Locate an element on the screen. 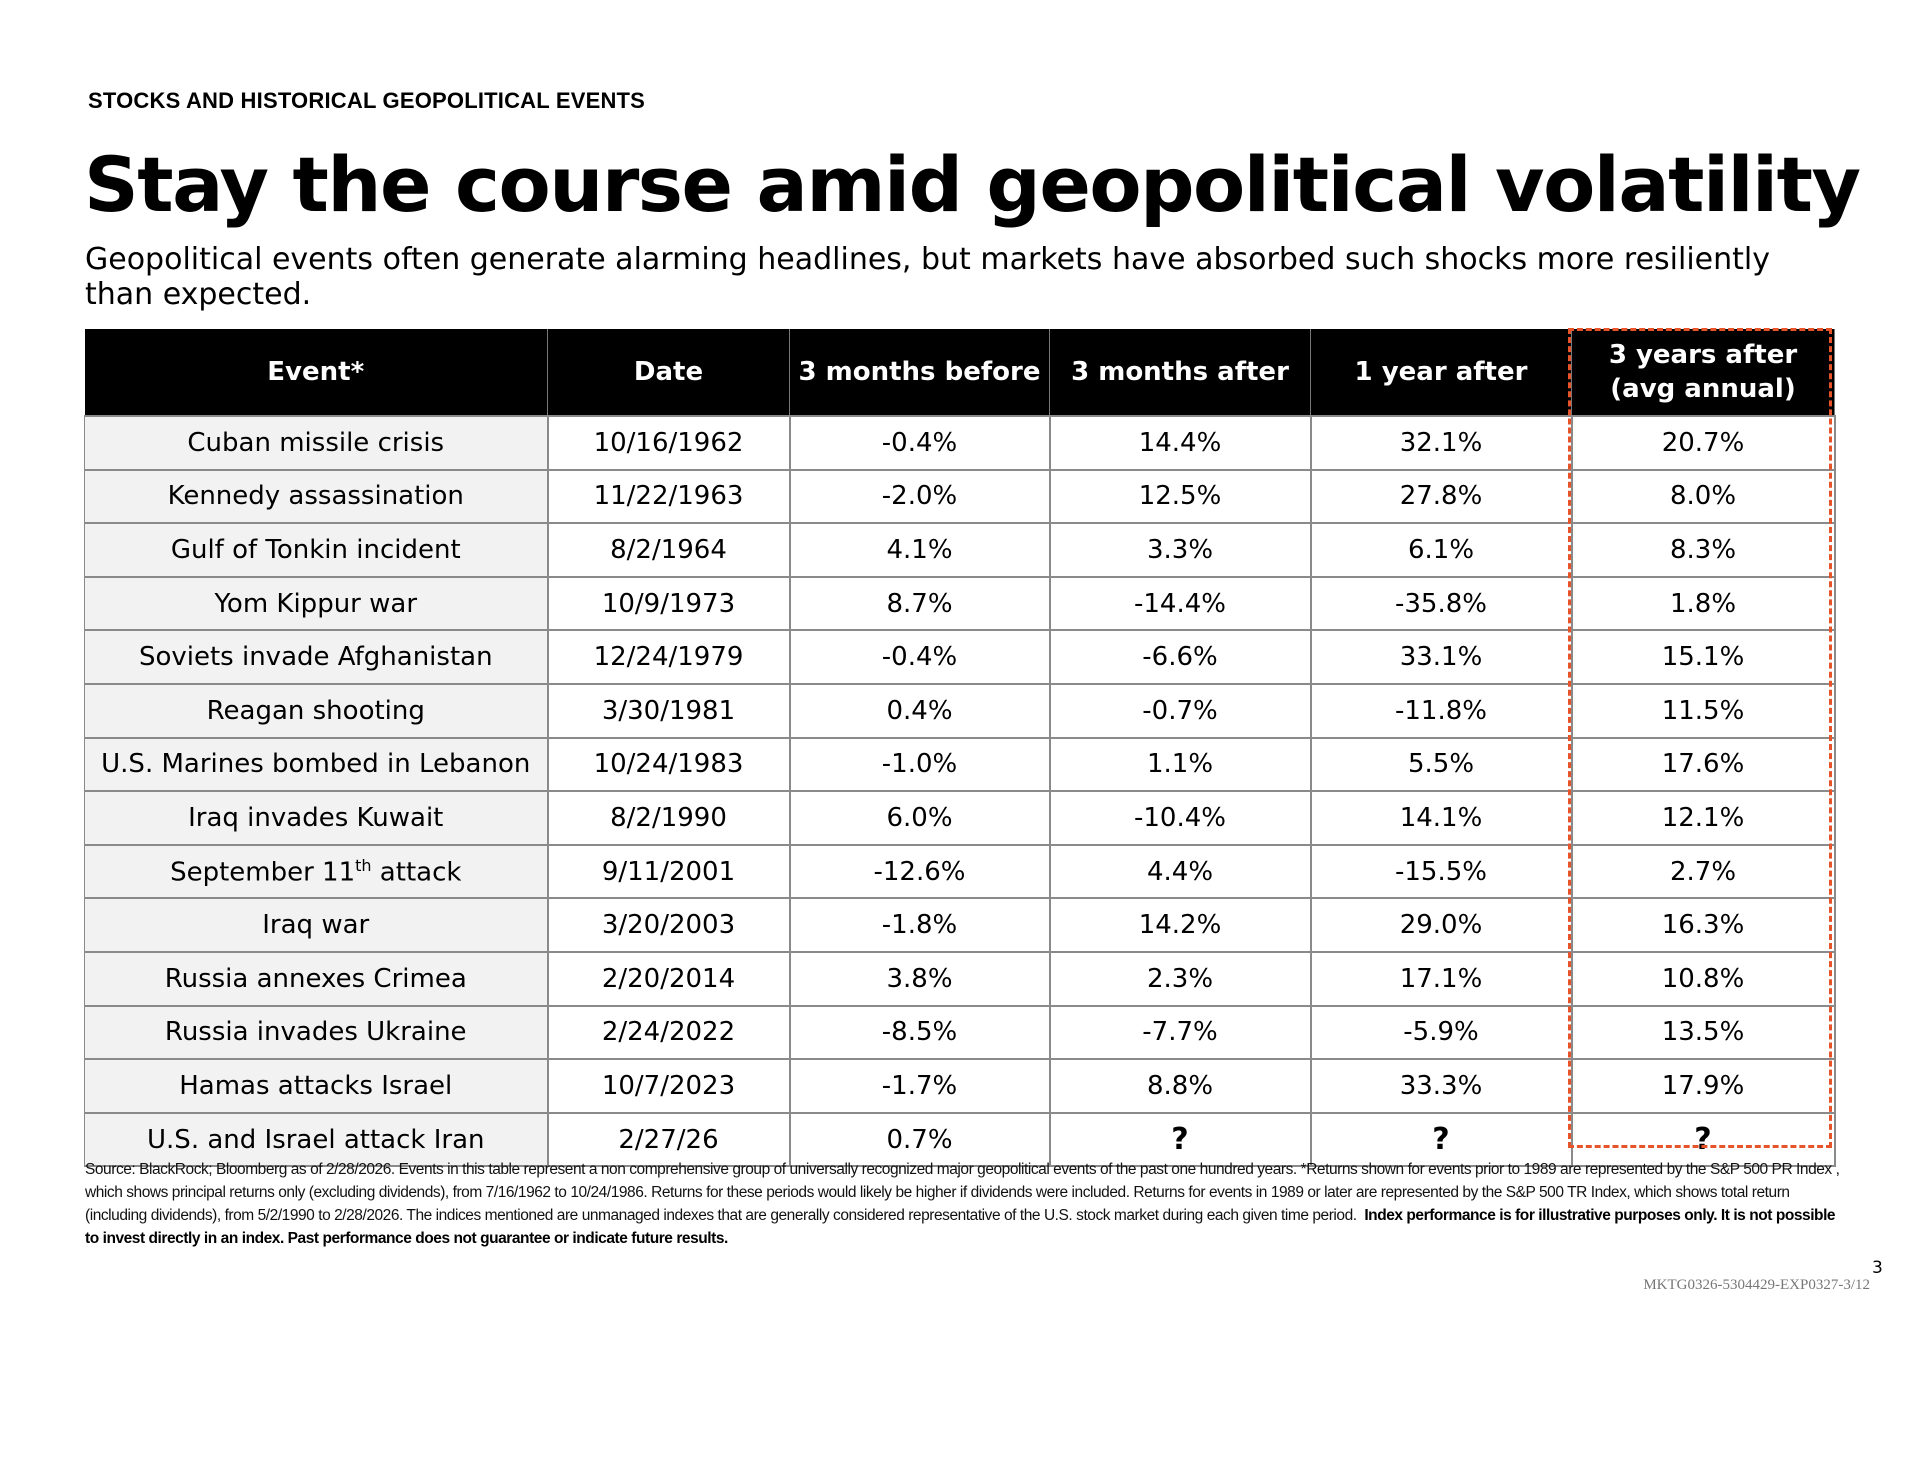 The width and height of the screenshot is (1920, 1484). three-months-after-cell: 2.3% is located at coordinates (1180, 978).